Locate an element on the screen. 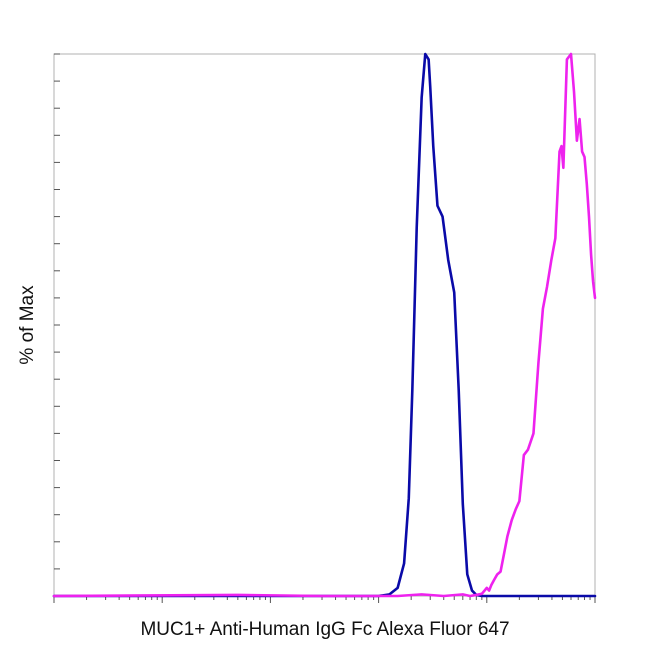  x-axis-label: MUC1+ Anti-Human IgG Fc Alexa Fluor 647 is located at coordinates (324, 629).